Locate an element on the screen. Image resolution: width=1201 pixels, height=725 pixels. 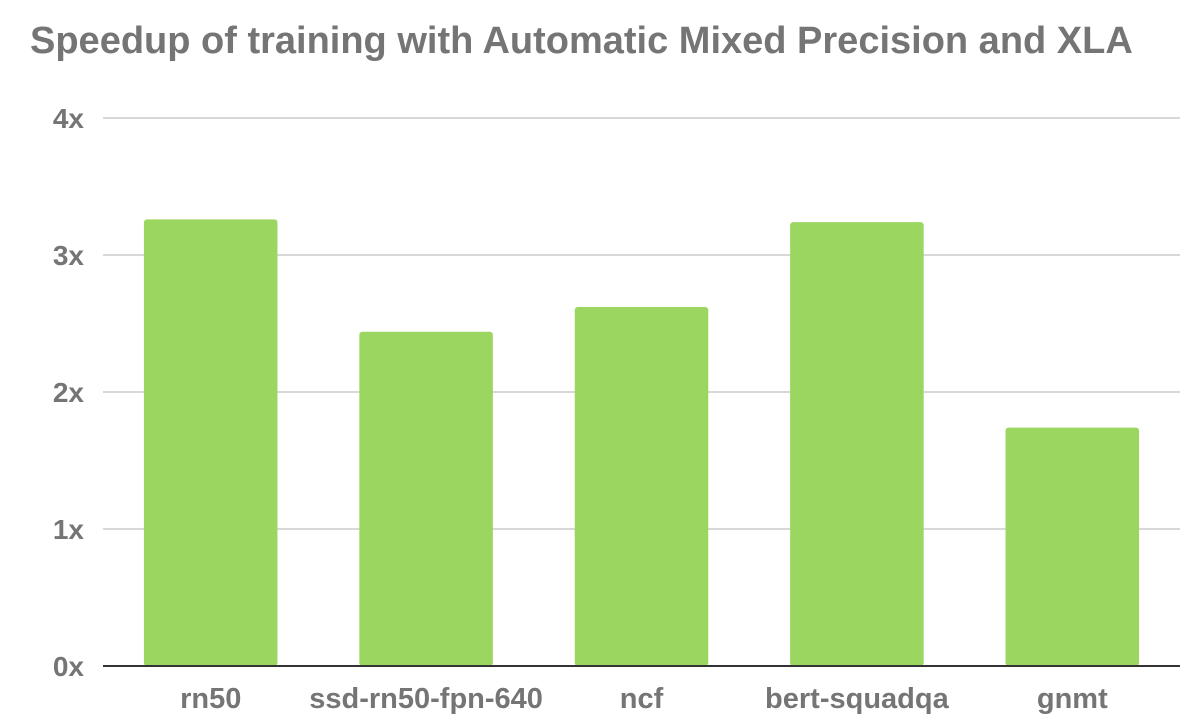
x-axis-ticks: rn50 ssd-rn50-fpn-640 ncf bert-squadqa gnmt is located at coordinates (644, 699).